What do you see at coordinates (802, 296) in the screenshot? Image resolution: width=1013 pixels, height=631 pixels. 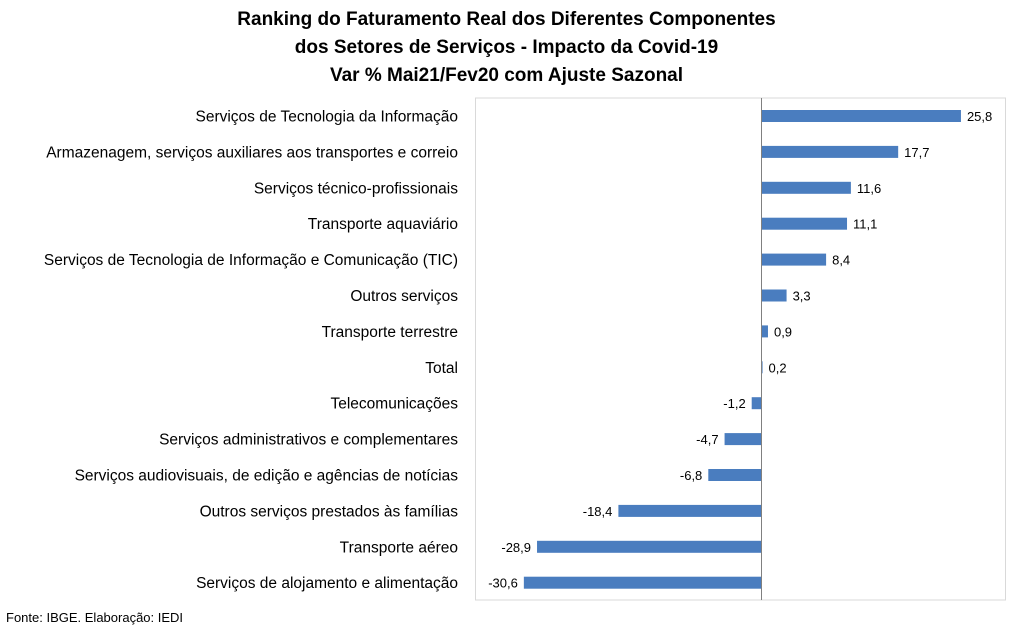 I see `value-label: 3,3` at bounding box center [802, 296].